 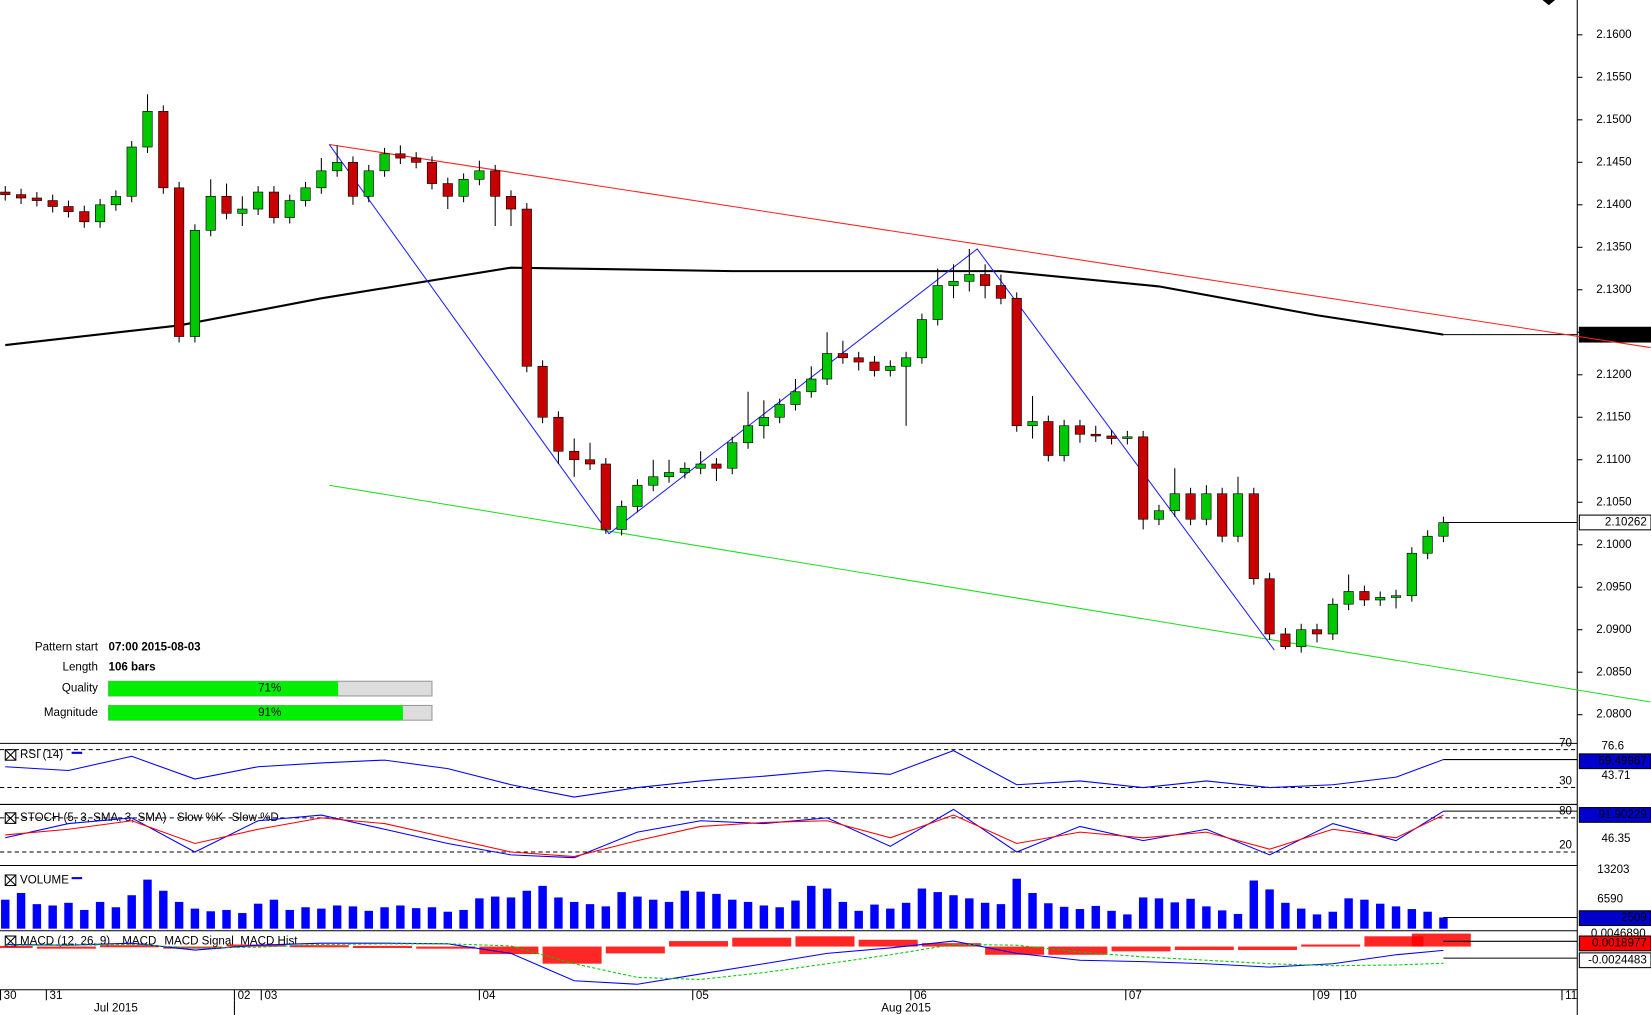 What do you see at coordinates (1615, 839) in the screenshot?
I see `scale-label: 46.35` at bounding box center [1615, 839].